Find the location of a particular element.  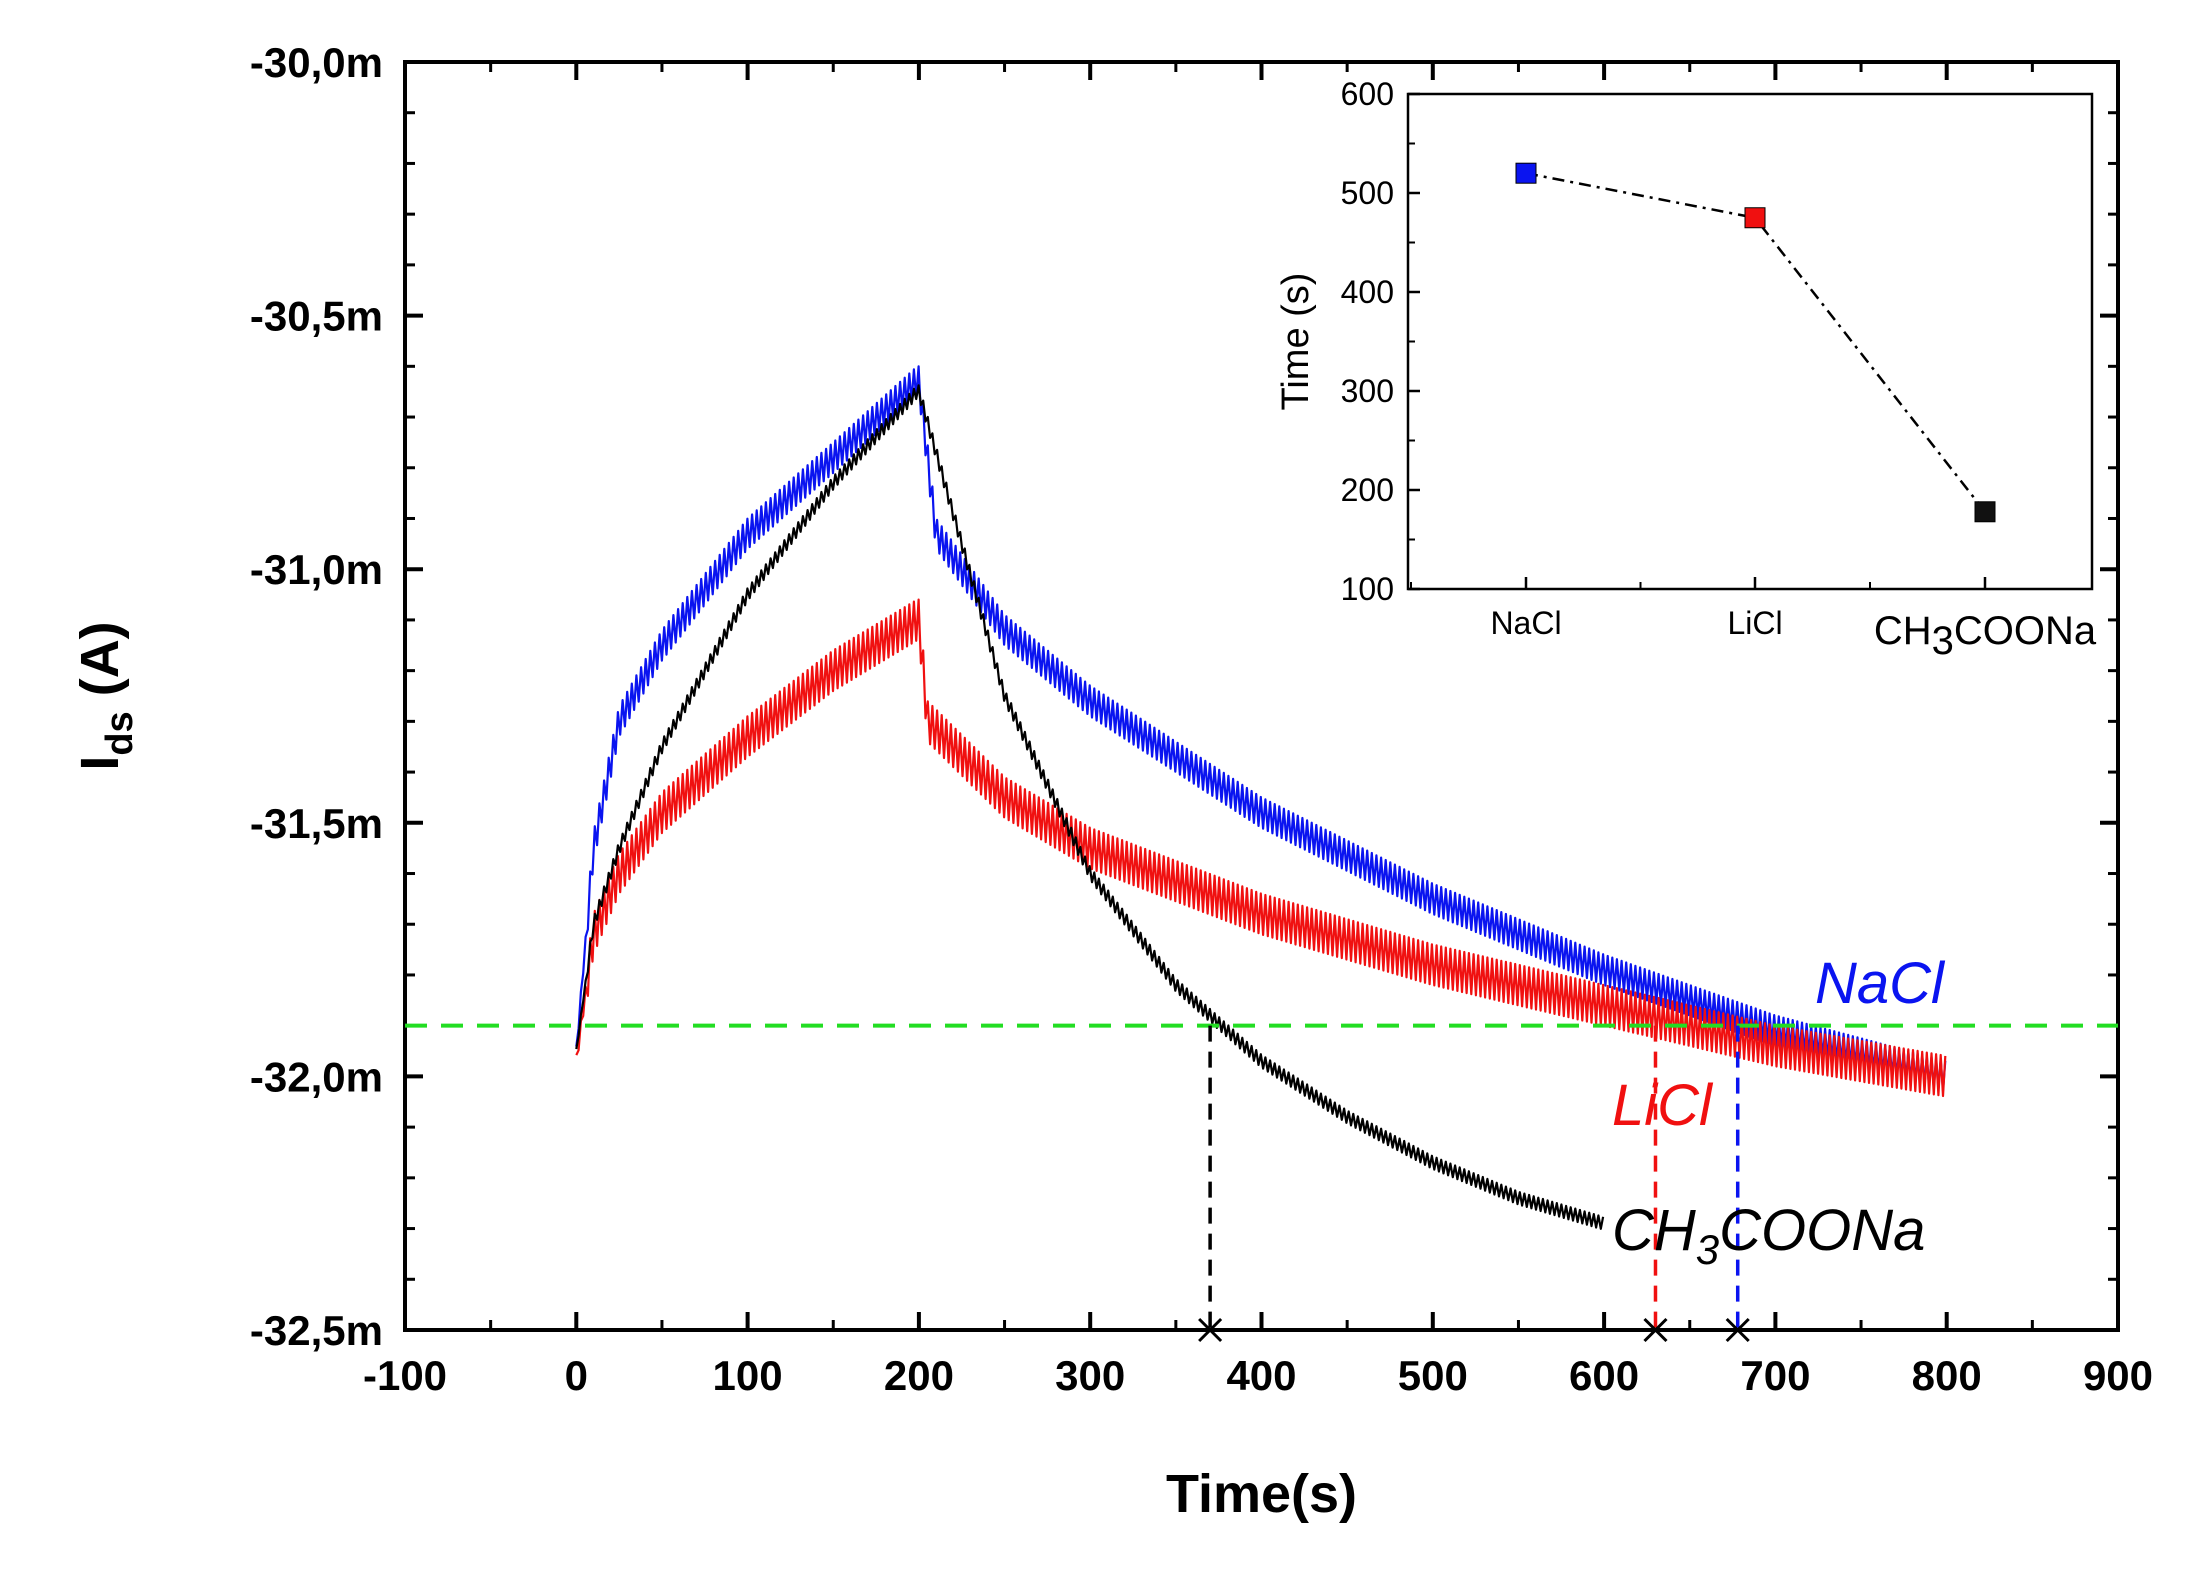

inset-category-label: NaCl is located at coordinates (1525, 623).